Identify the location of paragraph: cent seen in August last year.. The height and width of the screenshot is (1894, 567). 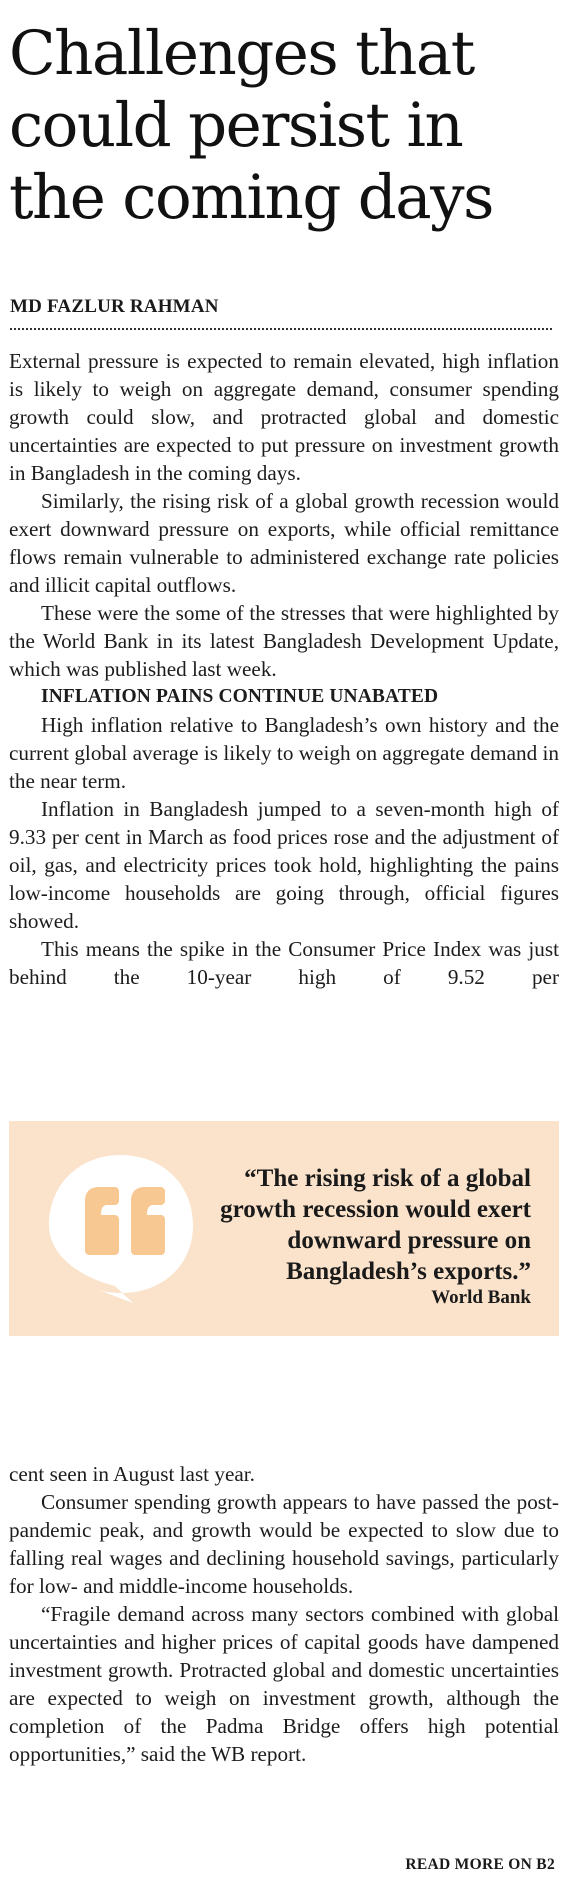
(132, 1474).